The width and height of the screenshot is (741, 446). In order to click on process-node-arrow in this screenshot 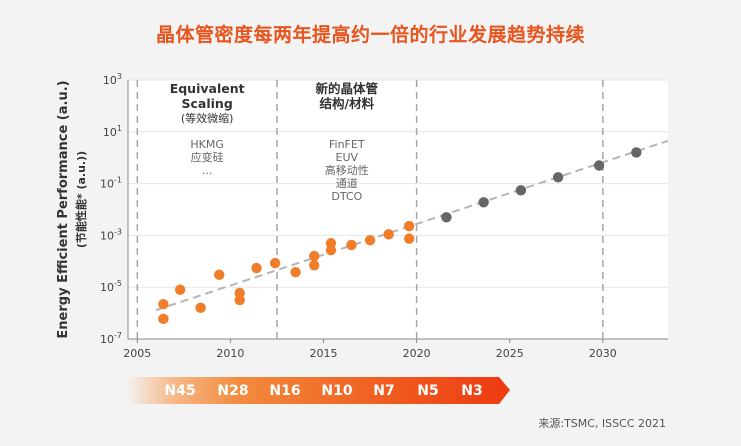, I will do `click(318, 390)`.